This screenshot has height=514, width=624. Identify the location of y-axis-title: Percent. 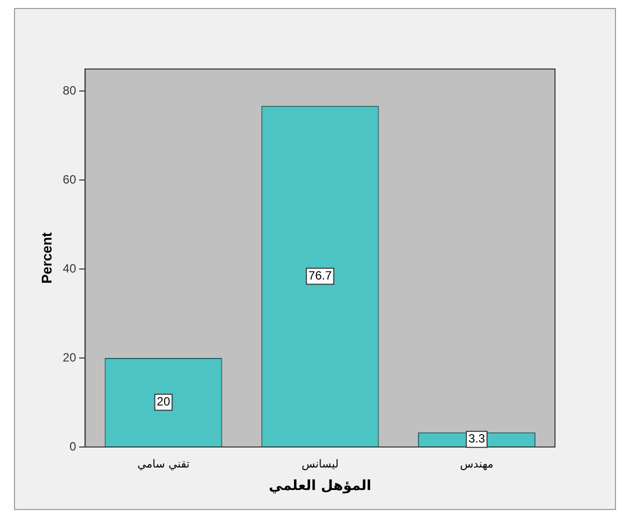
(46, 258).